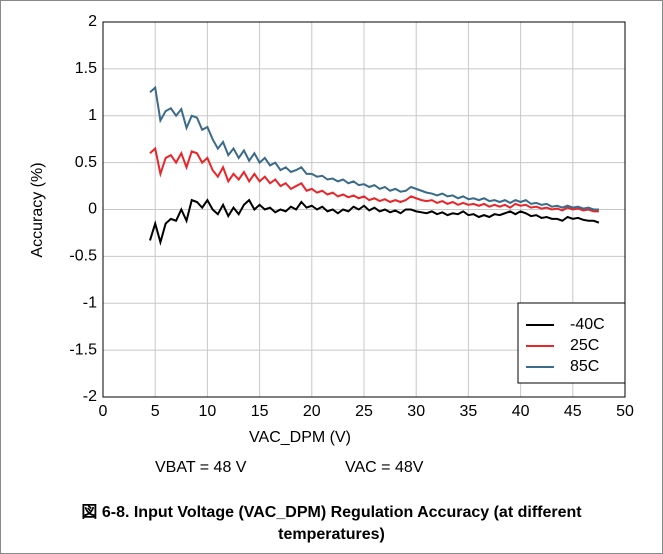  I want to click on y-tick-label: -1.5, so click(83, 349).